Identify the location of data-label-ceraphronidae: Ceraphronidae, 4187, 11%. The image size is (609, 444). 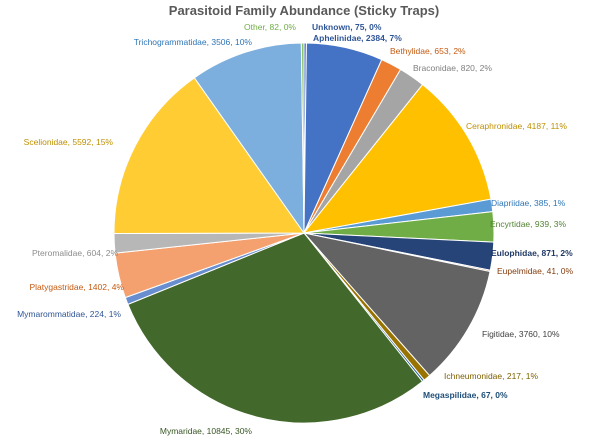
(516, 126).